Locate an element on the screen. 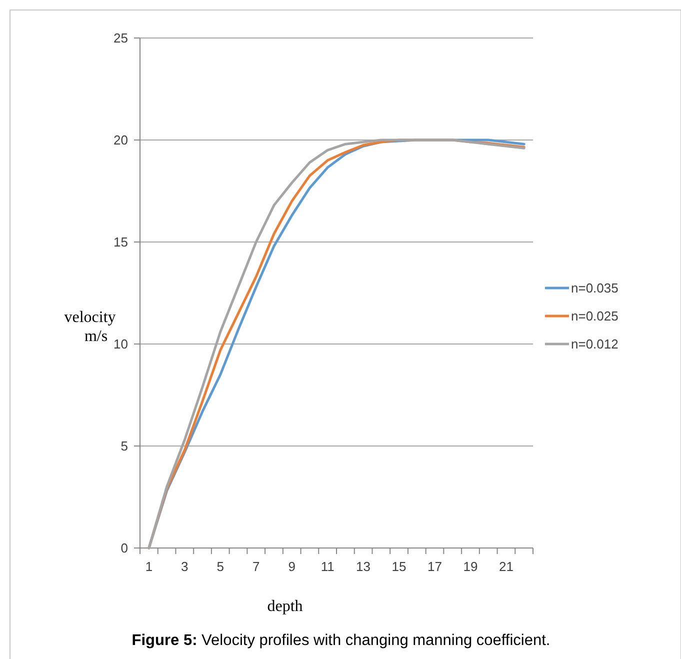 Image resolution: width=681 pixels, height=659 pixels. x-tick-label: 19 is located at coordinates (470, 566).